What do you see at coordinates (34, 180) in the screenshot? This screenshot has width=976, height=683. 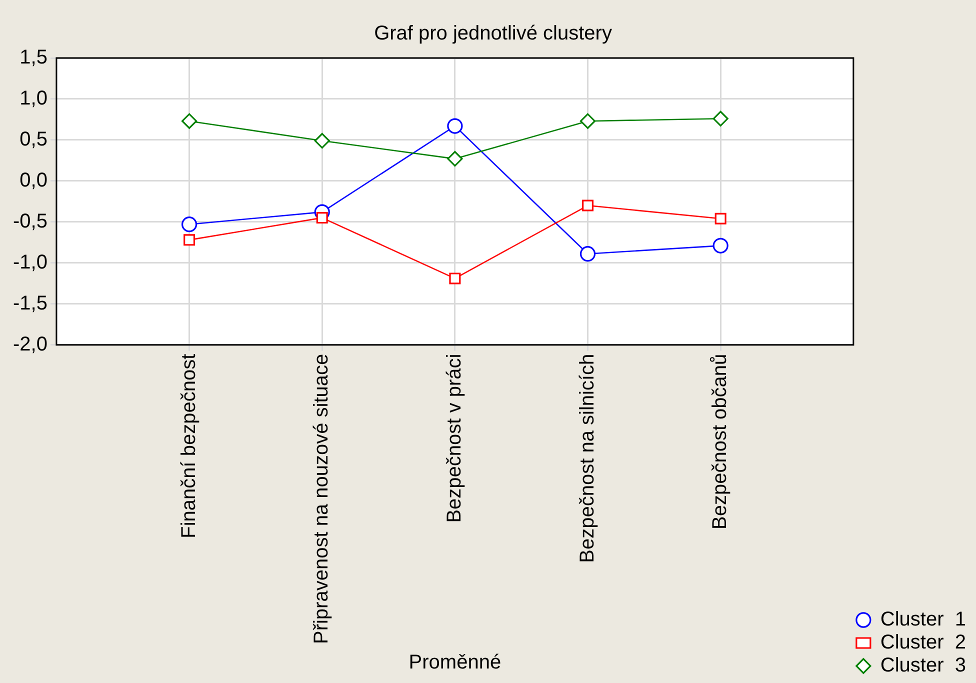 I see `y-tick-label: 0,0` at bounding box center [34, 180].